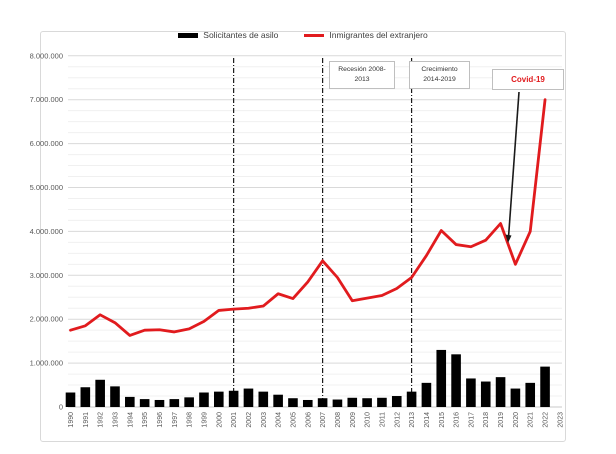 This screenshot has height=454, width=616. Describe the element at coordinates (115, 420) in the screenshot. I see `x-tick-label: 1993` at that location.